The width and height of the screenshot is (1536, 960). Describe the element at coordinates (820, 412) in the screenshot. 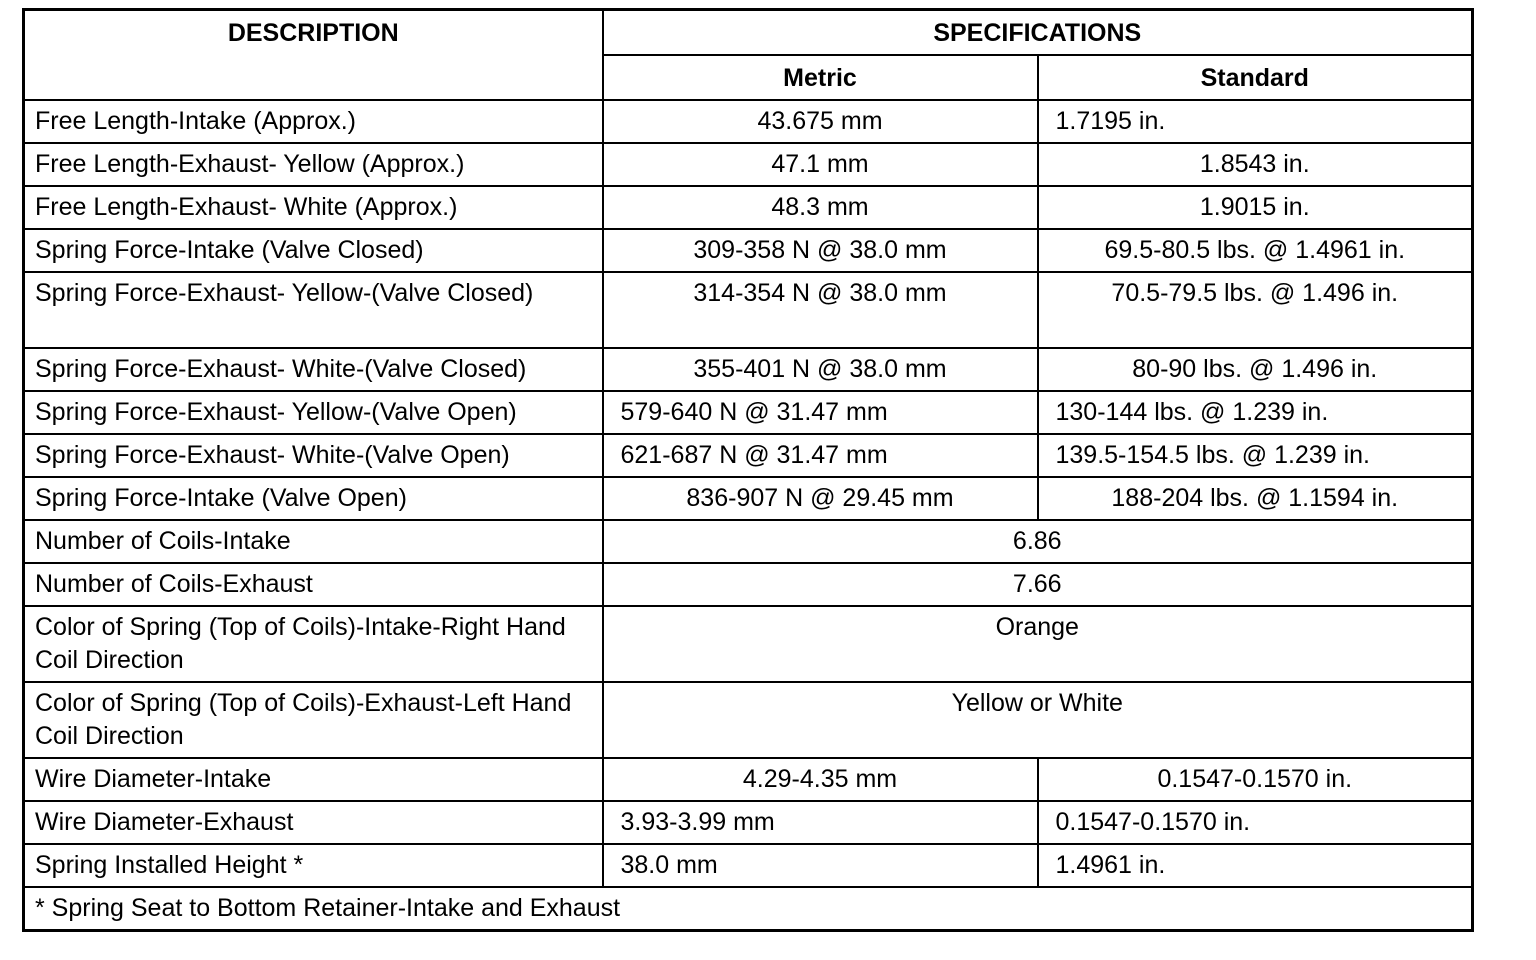

I see `metric-cell: 579-640 N @ 31.47 mm` at that location.